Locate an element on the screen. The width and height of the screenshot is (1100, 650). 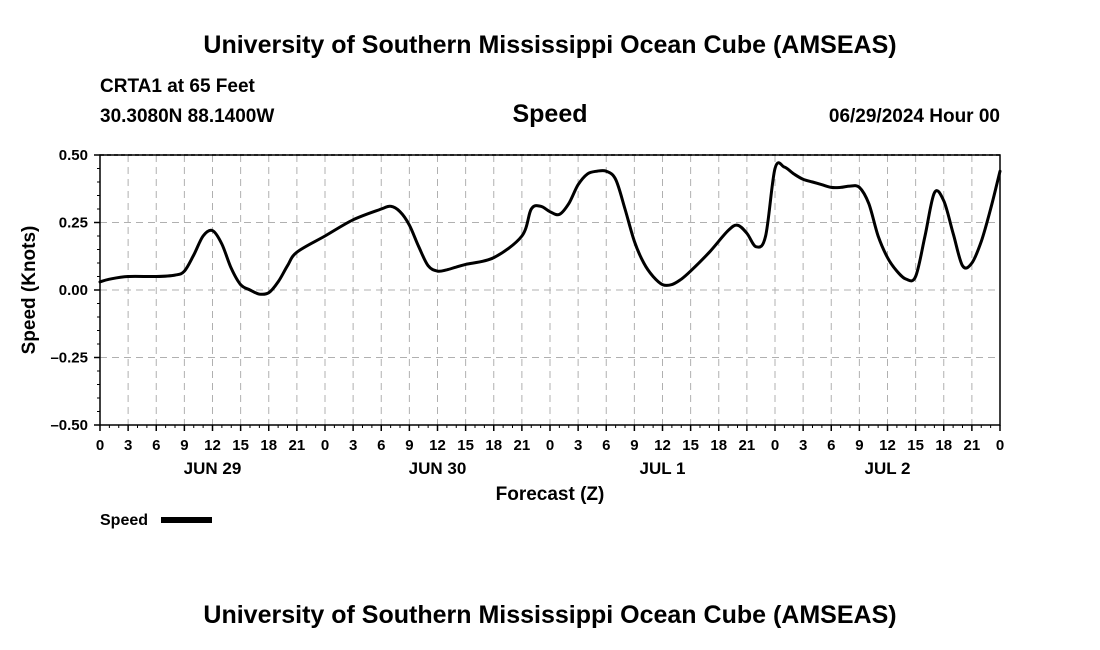
y-axis-title: Speed (Knots) is located at coordinates (29, 290).